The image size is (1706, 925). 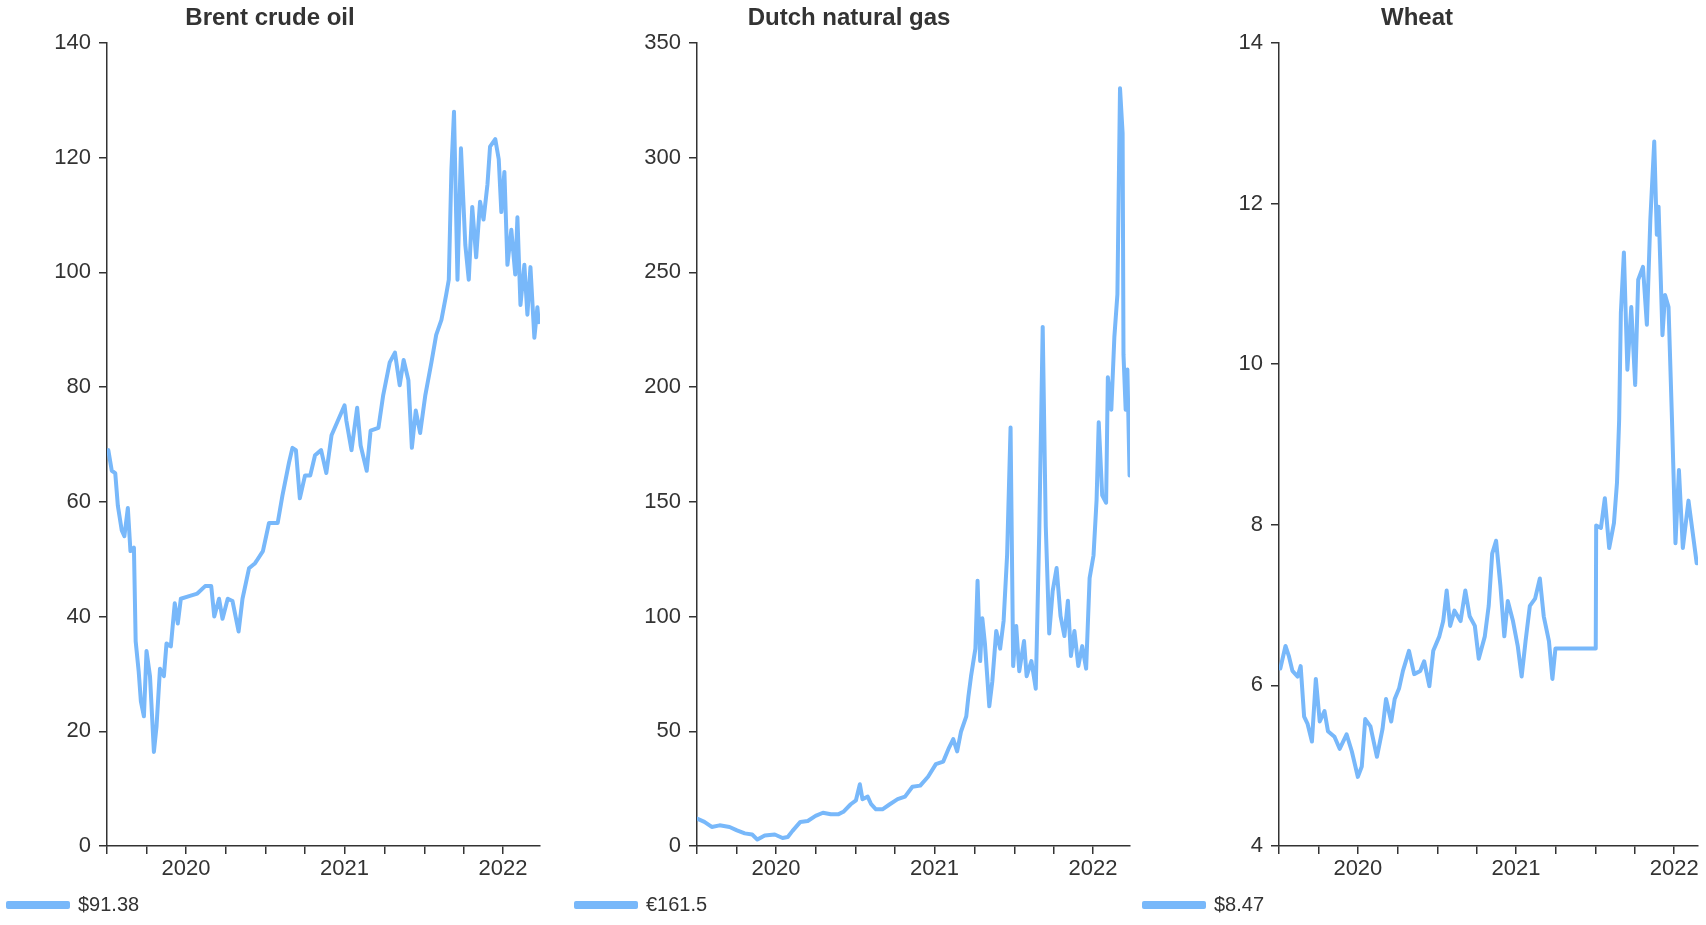 What do you see at coordinates (1250, 363) in the screenshot?
I see `y-tick-label: 10` at bounding box center [1250, 363].